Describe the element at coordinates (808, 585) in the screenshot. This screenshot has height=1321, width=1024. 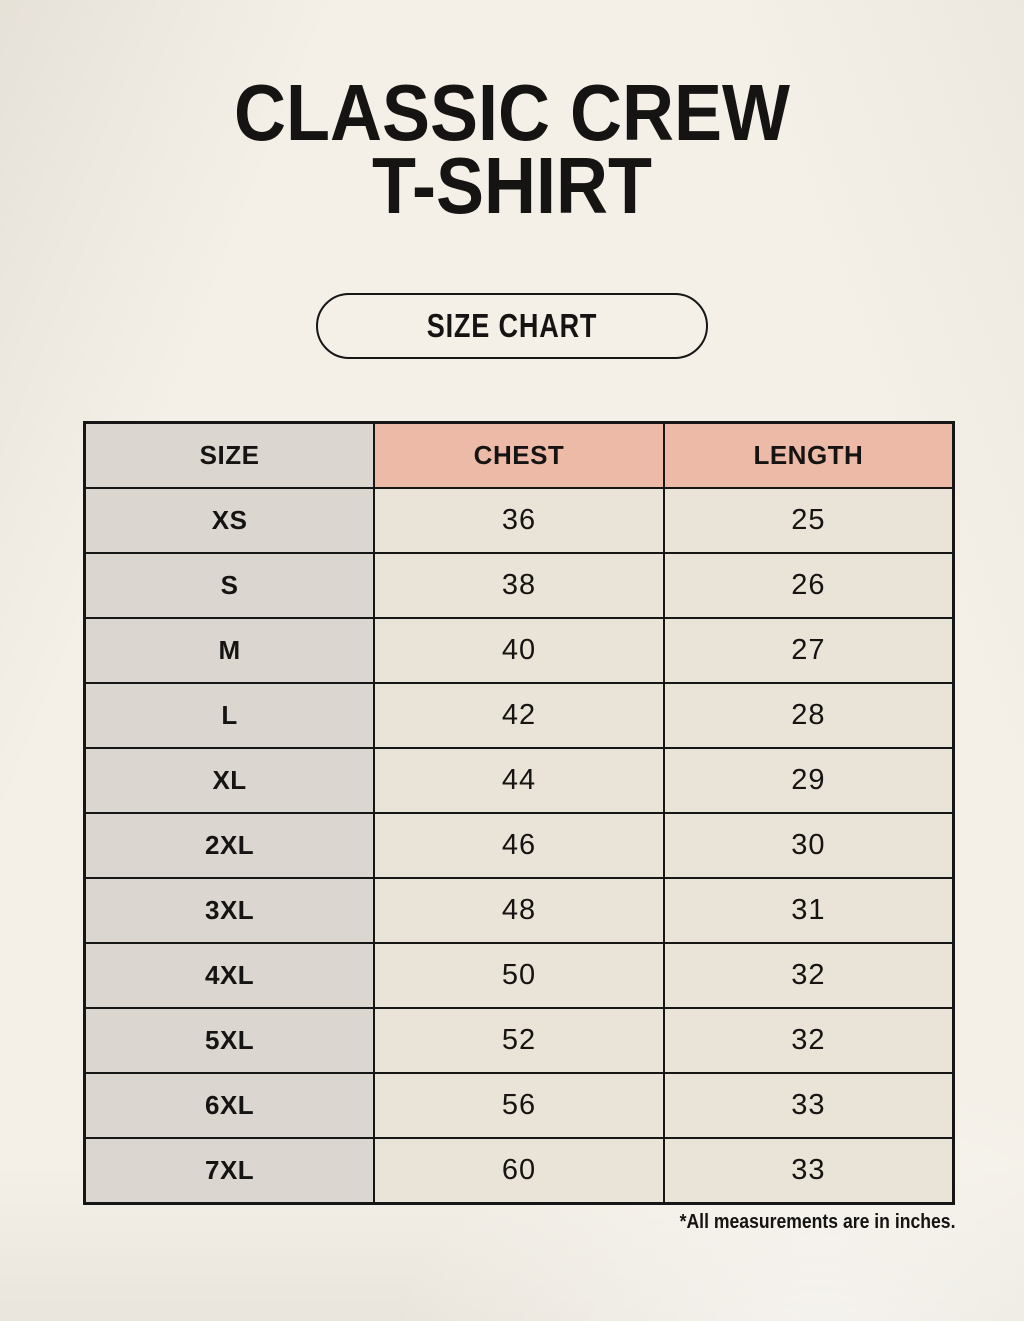
I see `length-cell: 26` at that location.